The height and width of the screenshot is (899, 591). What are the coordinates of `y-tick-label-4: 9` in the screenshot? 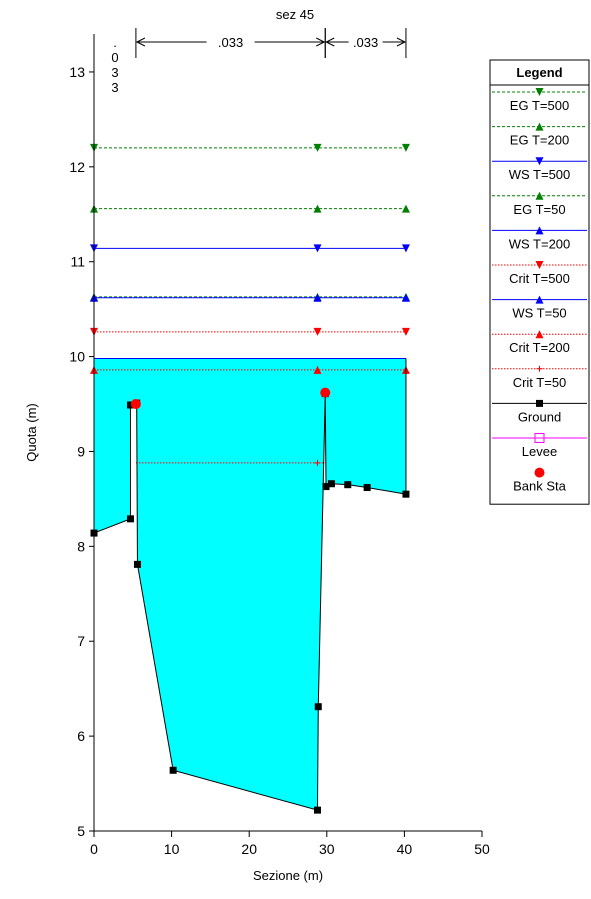 It's located at (81, 451).